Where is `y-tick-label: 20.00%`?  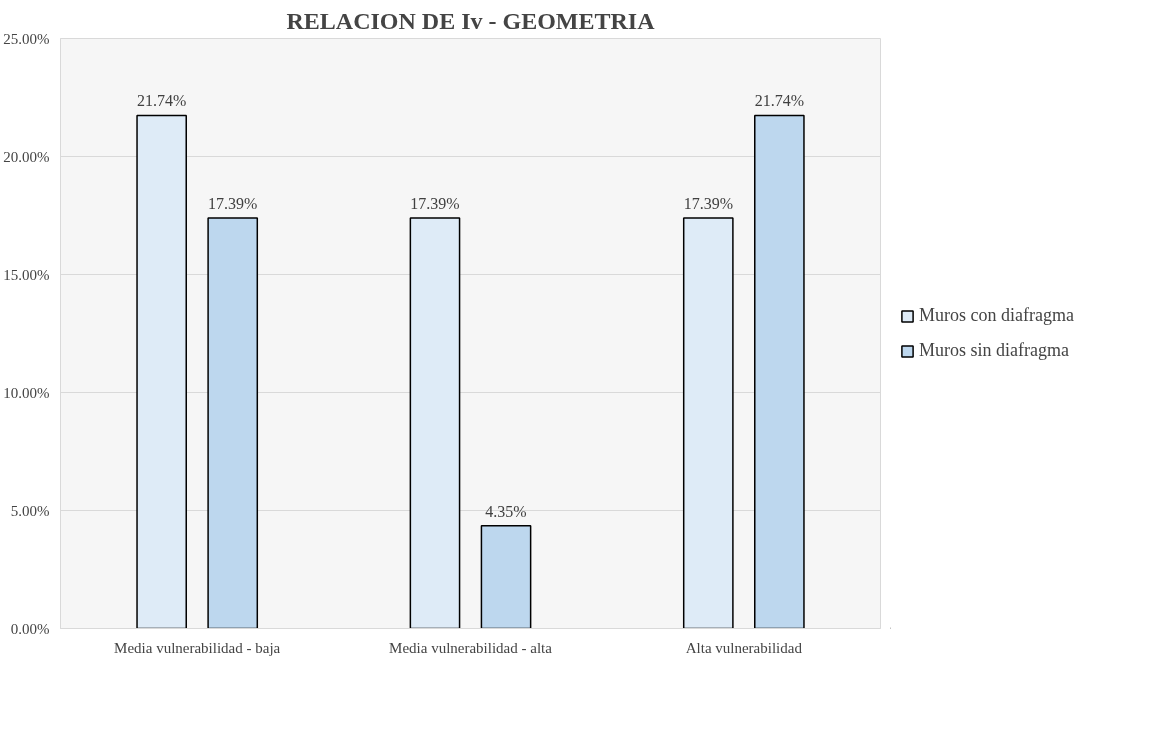
y-tick-label: 20.00% is located at coordinates (26, 156).